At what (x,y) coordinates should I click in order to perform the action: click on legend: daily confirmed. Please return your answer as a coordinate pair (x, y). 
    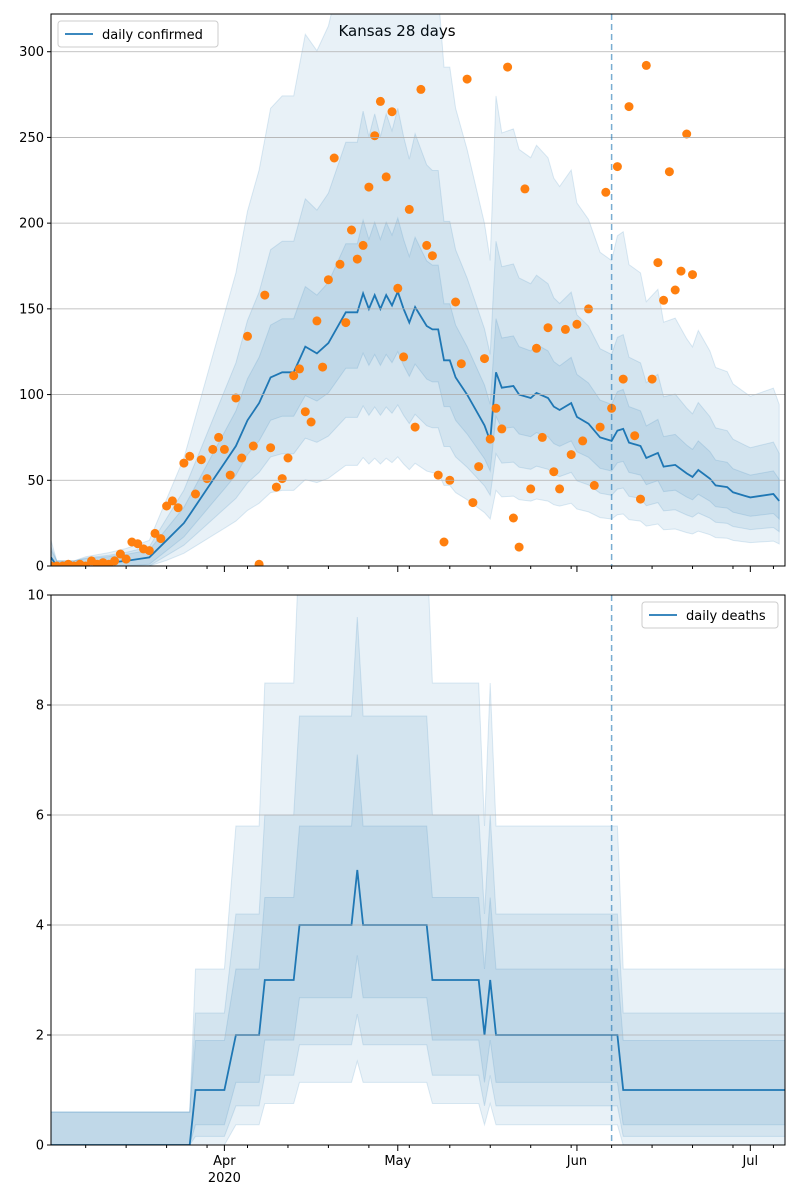
    Looking at the image, I should click on (138, 34).